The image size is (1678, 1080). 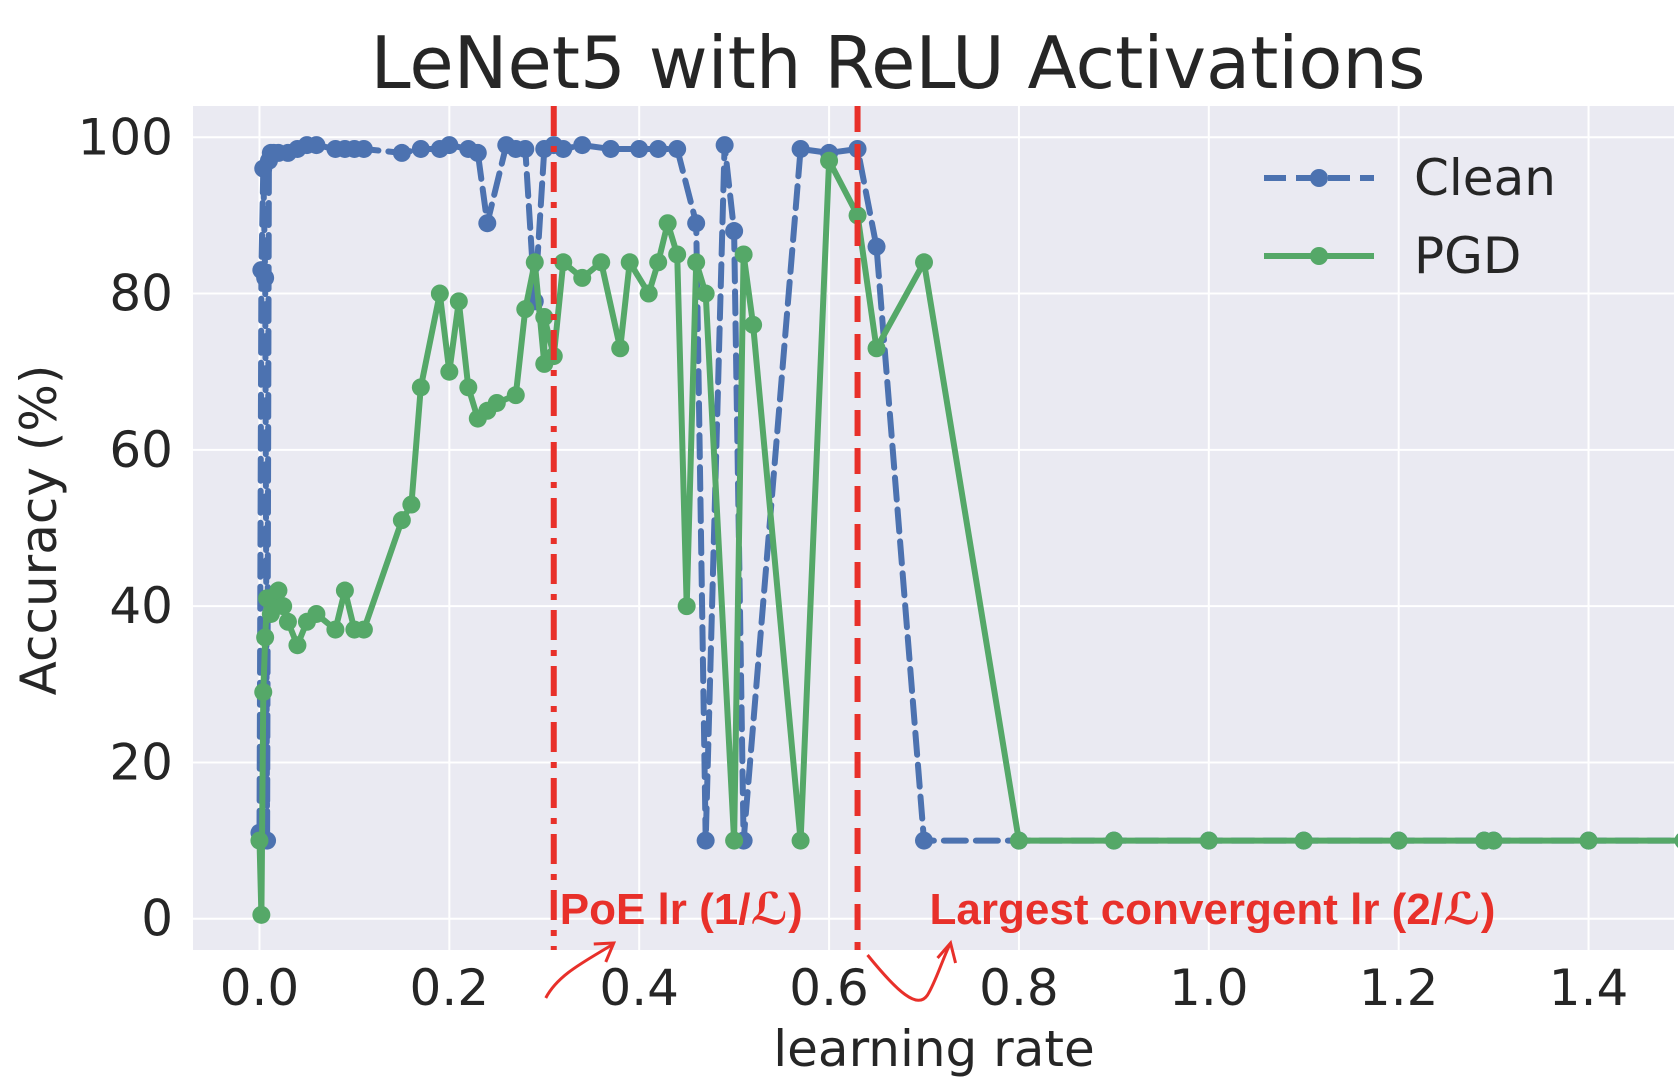 What do you see at coordinates (829, 988) in the screenshot?
I see `x-tick-label: 0.6` at bounding box center [829, 988].